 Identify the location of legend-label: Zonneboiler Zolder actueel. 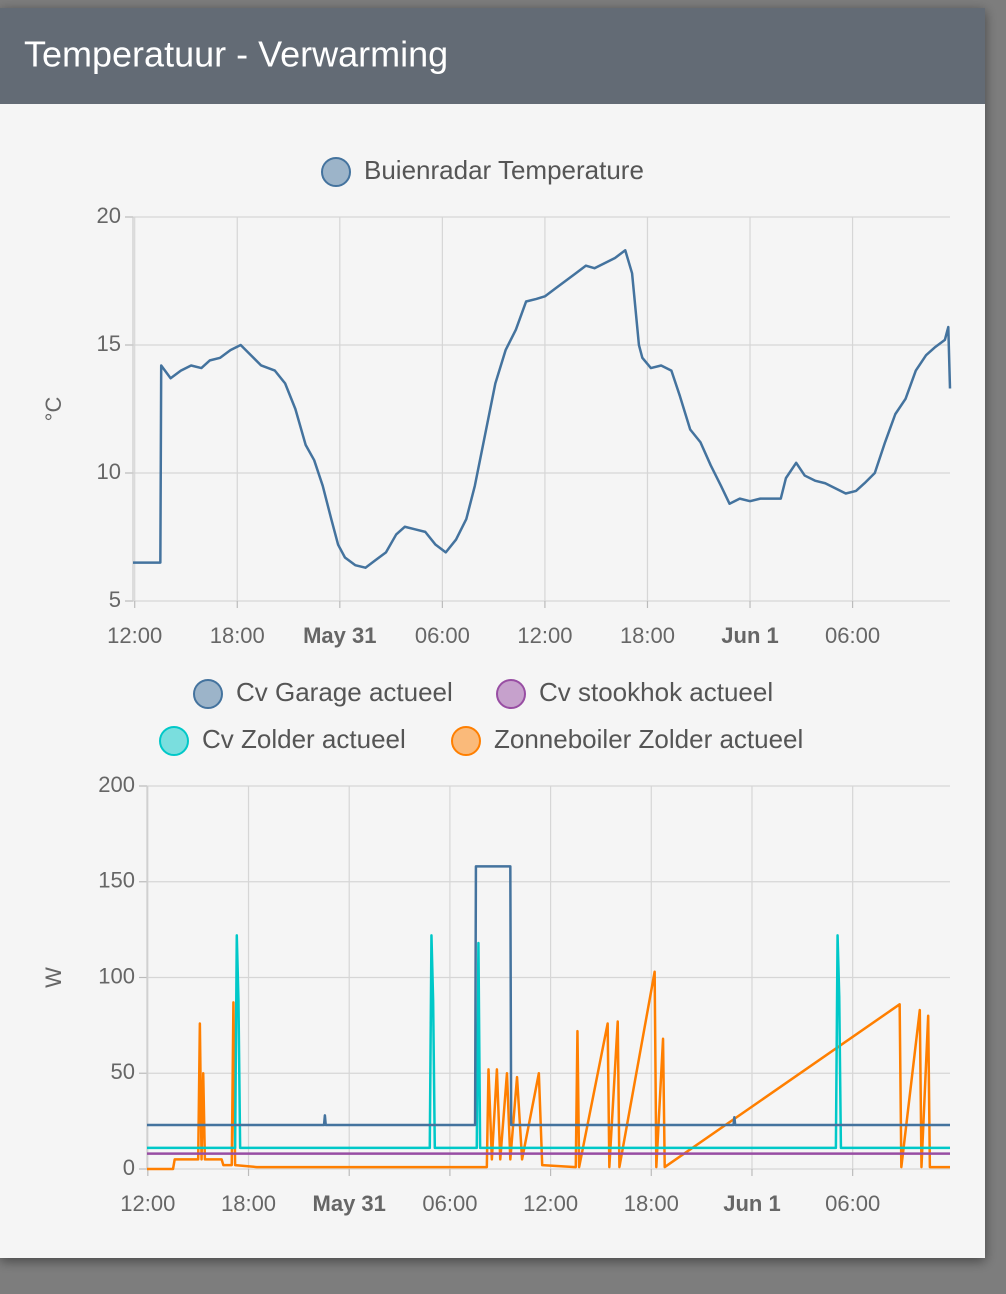
(648, 739).